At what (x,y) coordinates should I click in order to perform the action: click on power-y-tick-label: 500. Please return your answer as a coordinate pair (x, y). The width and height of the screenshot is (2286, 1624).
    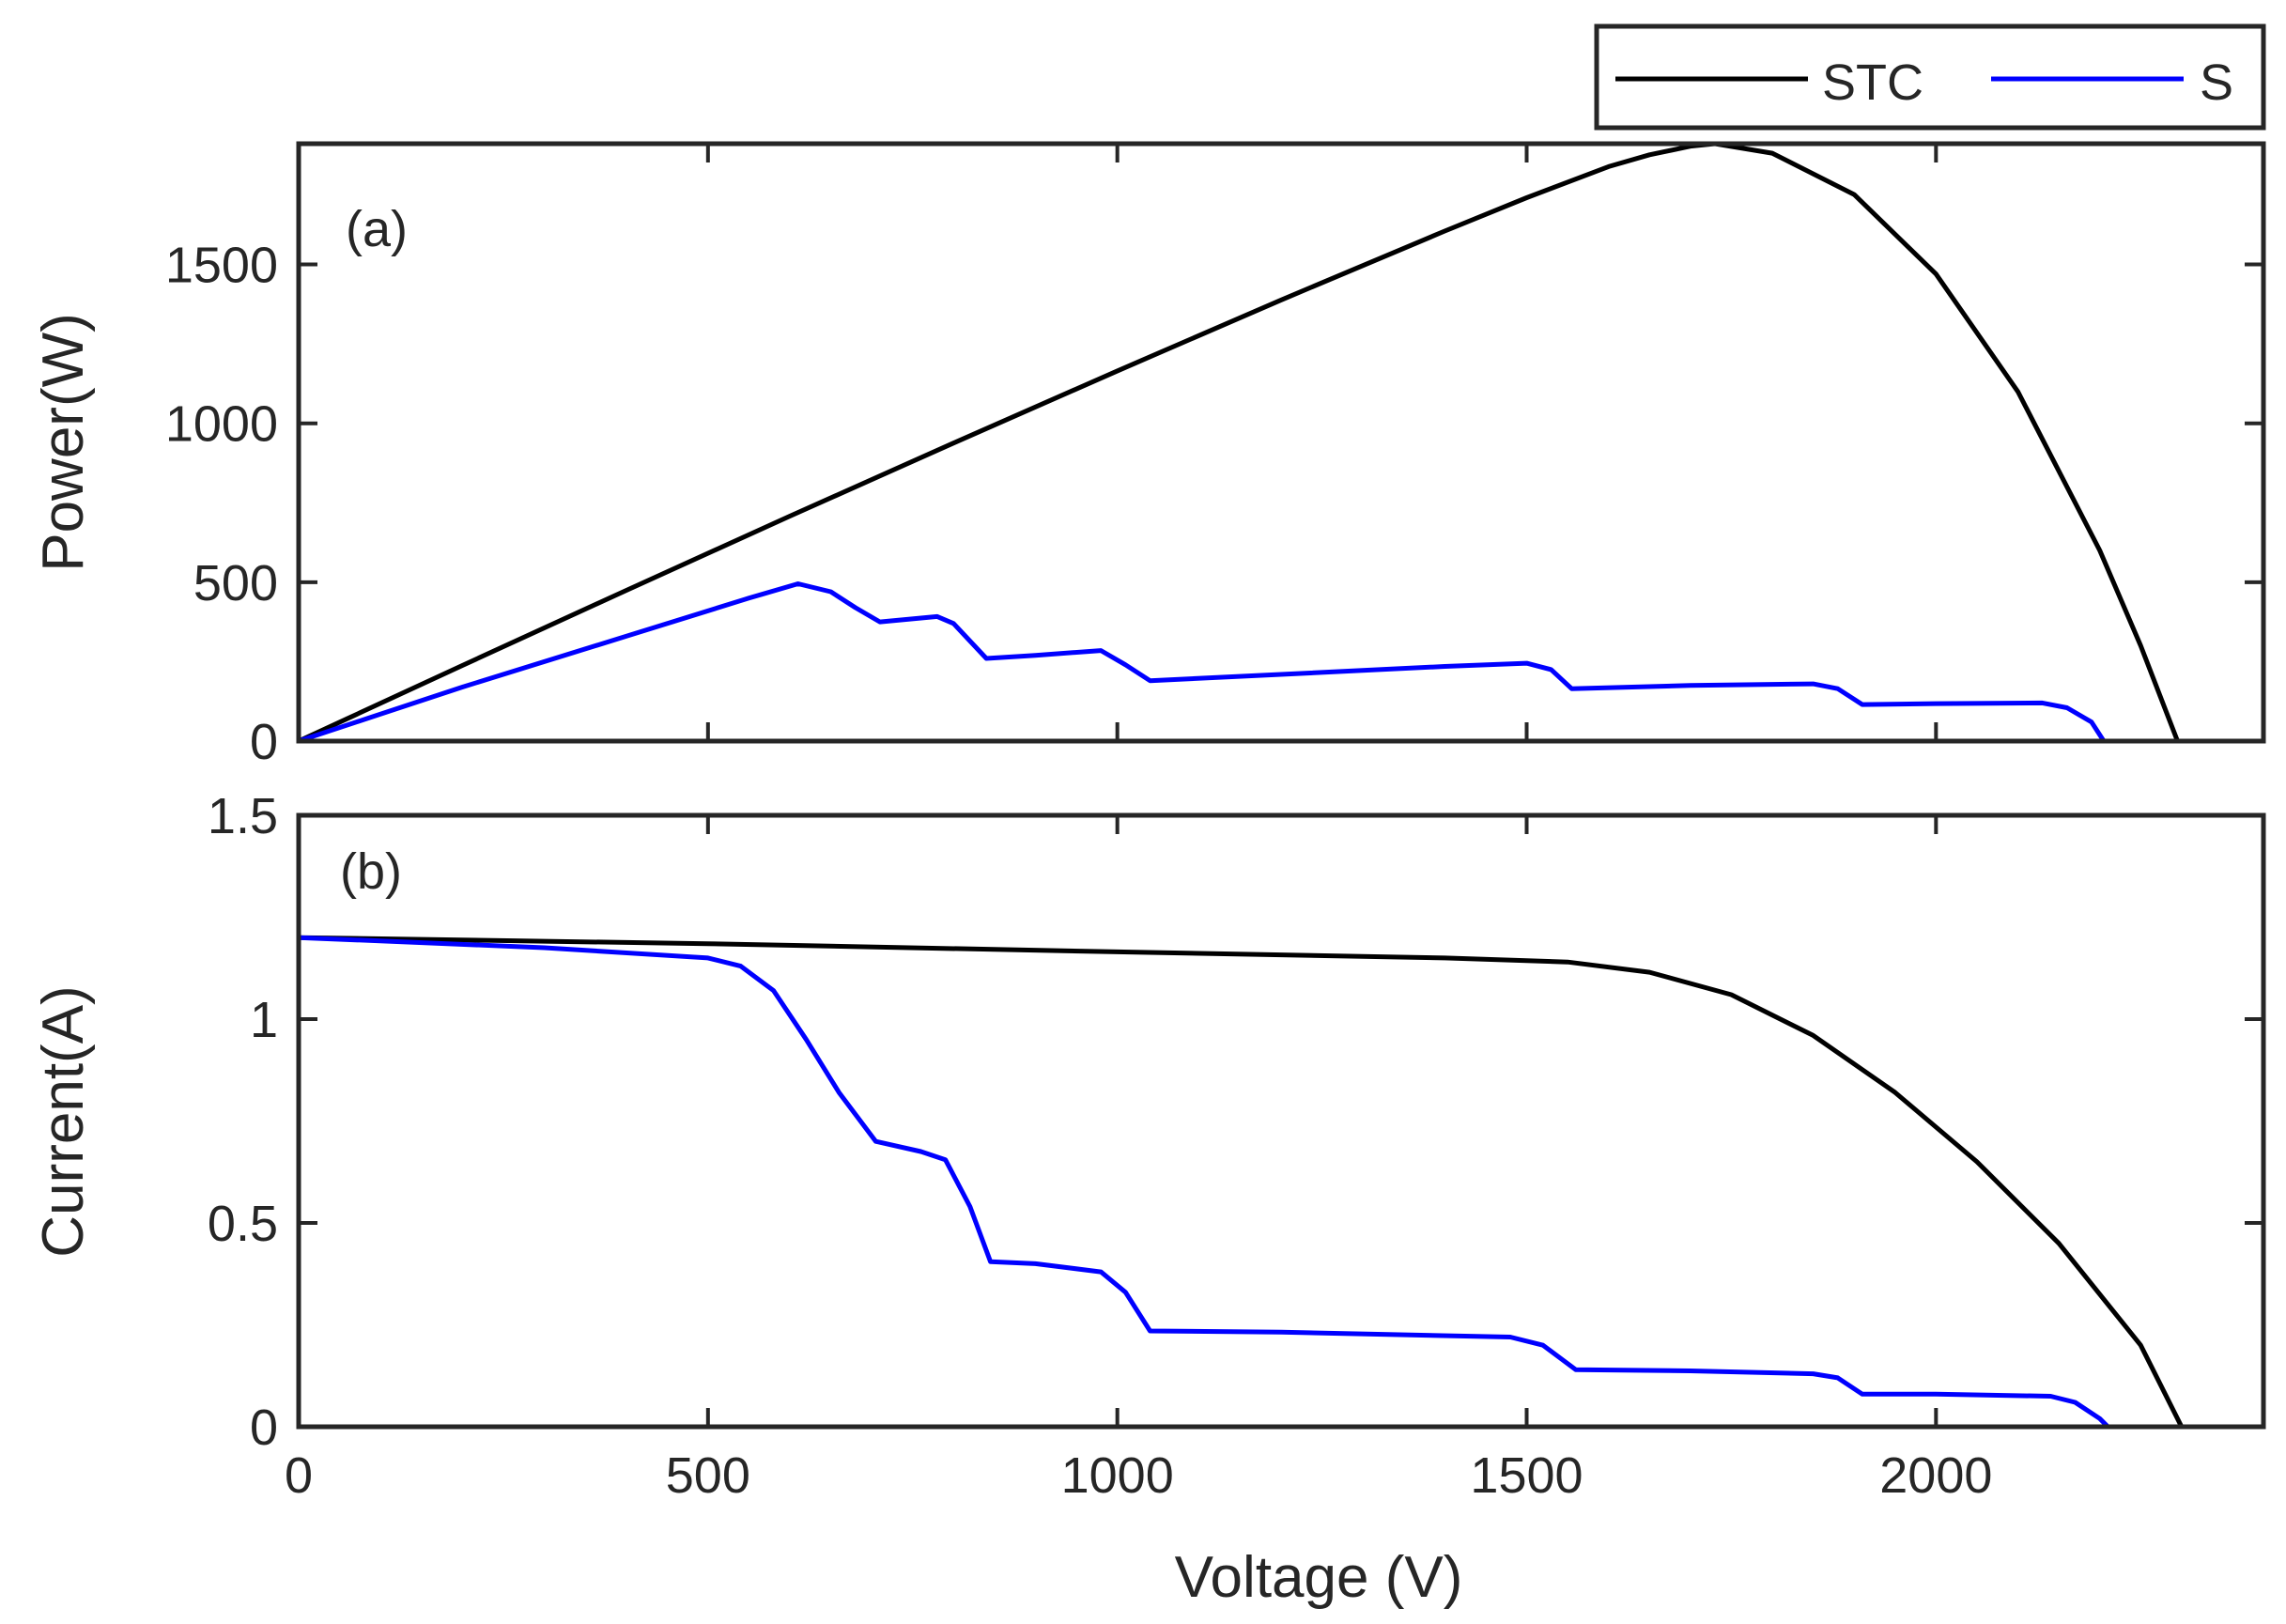
    Looking at the image, I should click on (235, 583).